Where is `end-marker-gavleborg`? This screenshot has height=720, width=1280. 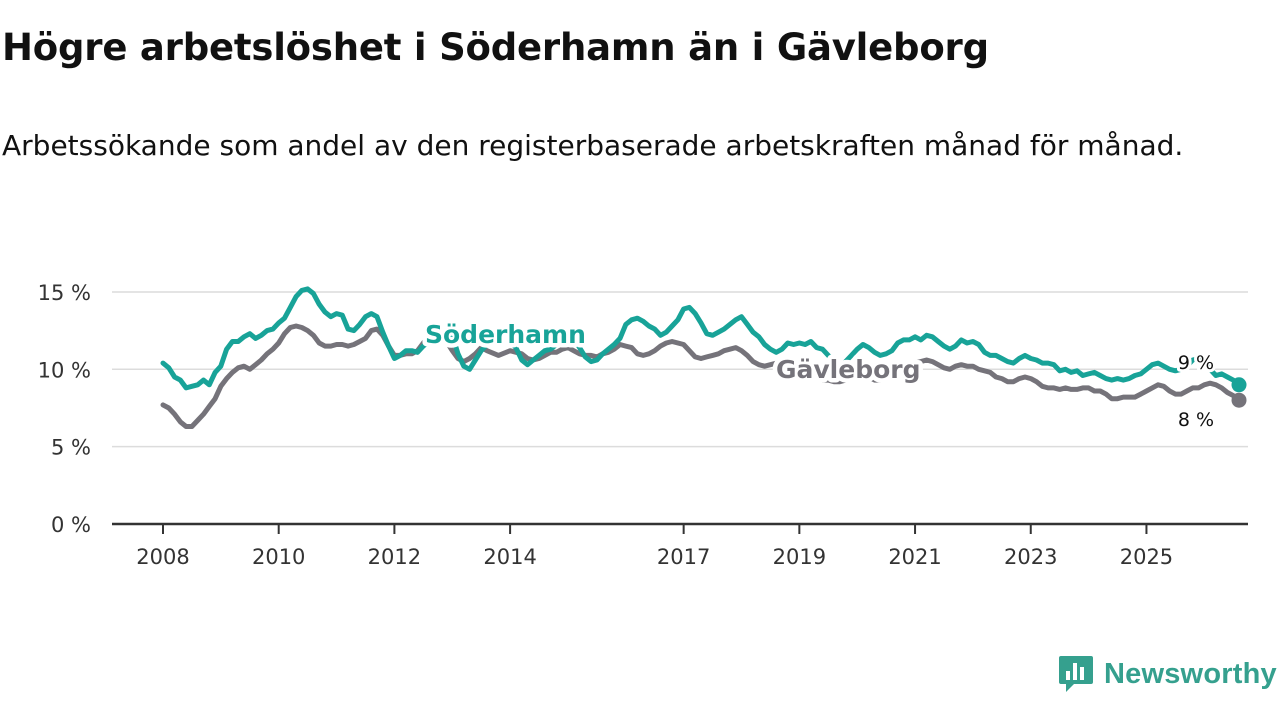 end-marker-gavleborg is located at coordinates (1239, 400).